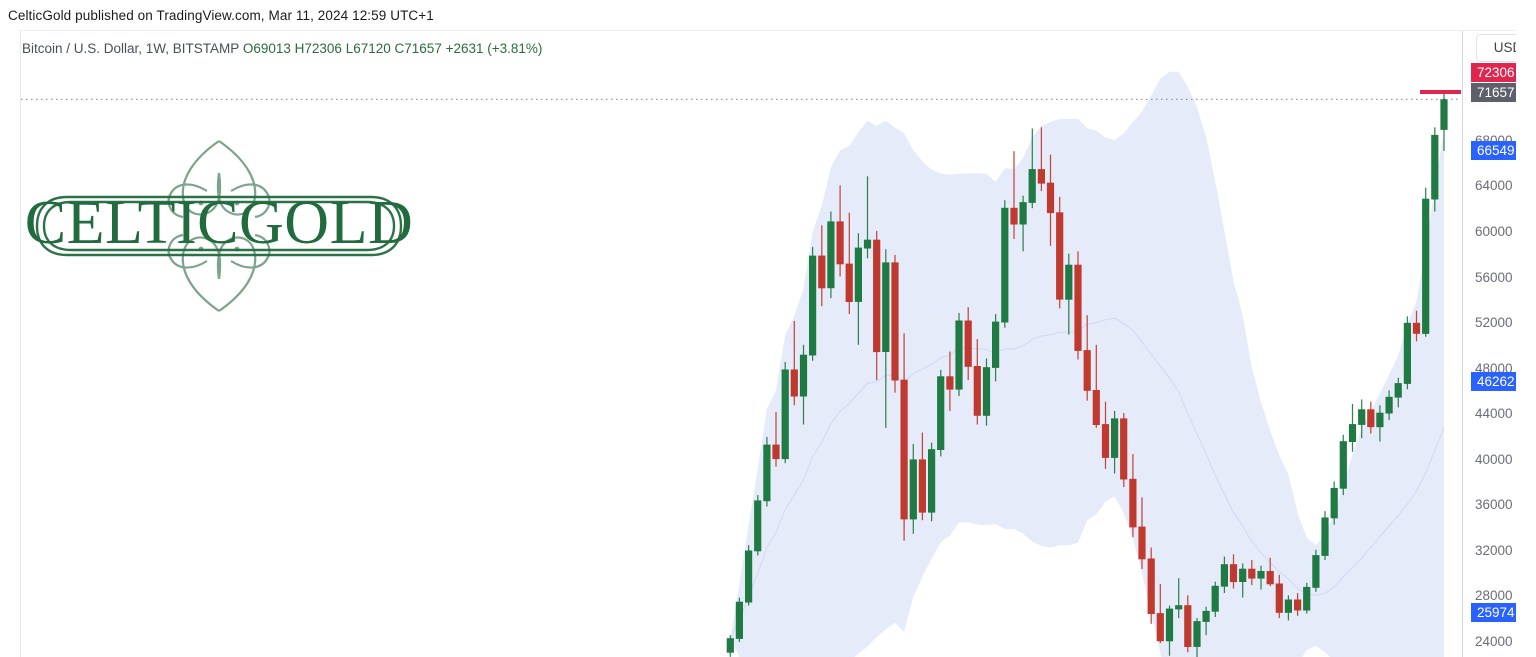 The image size is (1536, 657). What do you see at coordinates (494, 48) in the screenshot?
I see `legend-change: +2631 (+3.81%)` at bounding box center [494, 48].